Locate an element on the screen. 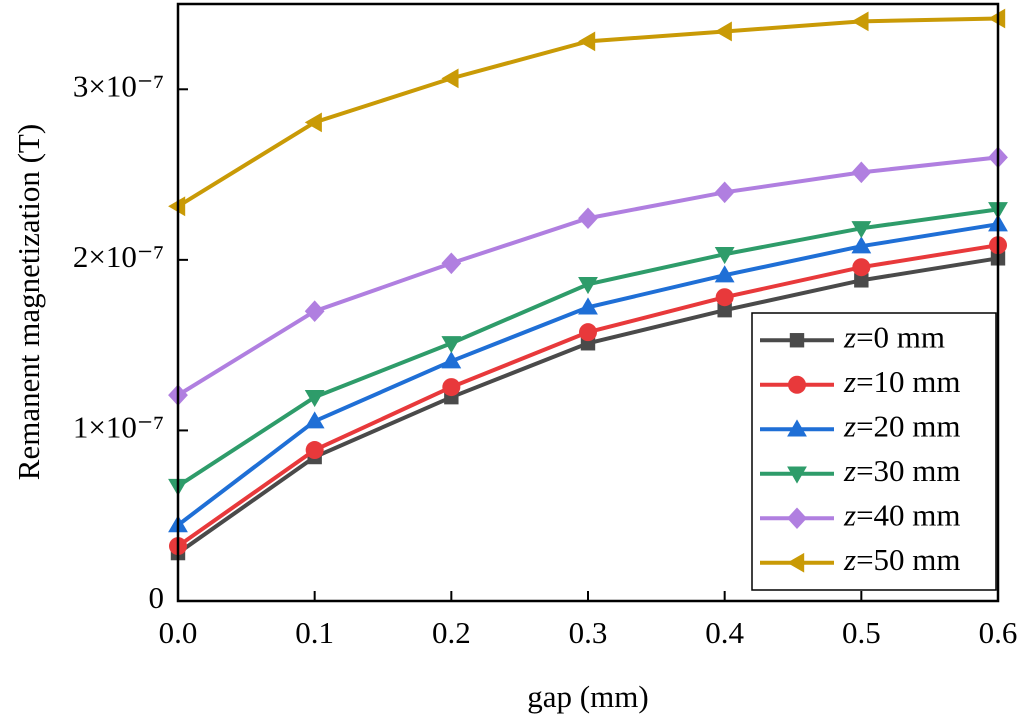 The width and height of the screenshot is (1025, 726). y-tick-label: 0 is located at coordinates (157, 597).